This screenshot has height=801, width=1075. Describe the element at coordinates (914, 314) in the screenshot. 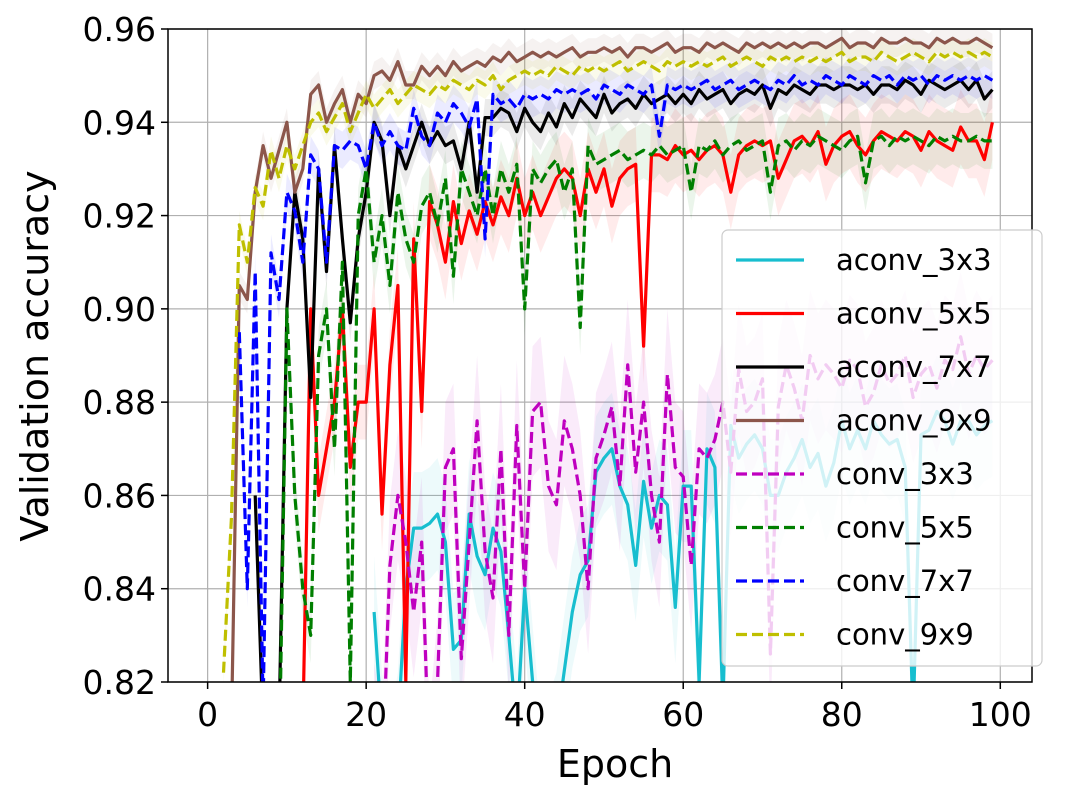

I see `legend-label-aconv_5x5: aconv_5x5` at that location.